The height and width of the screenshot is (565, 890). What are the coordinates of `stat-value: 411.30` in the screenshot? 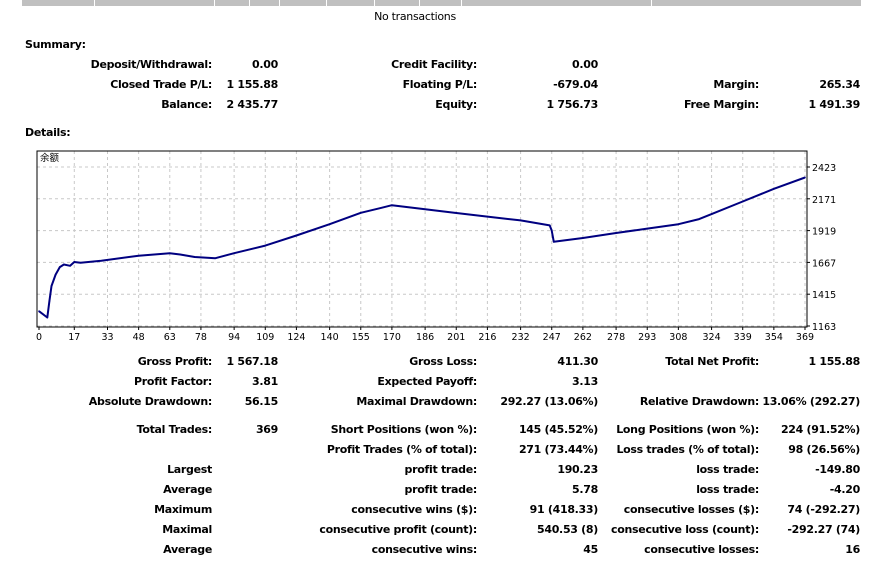 It's located at (577, 361).